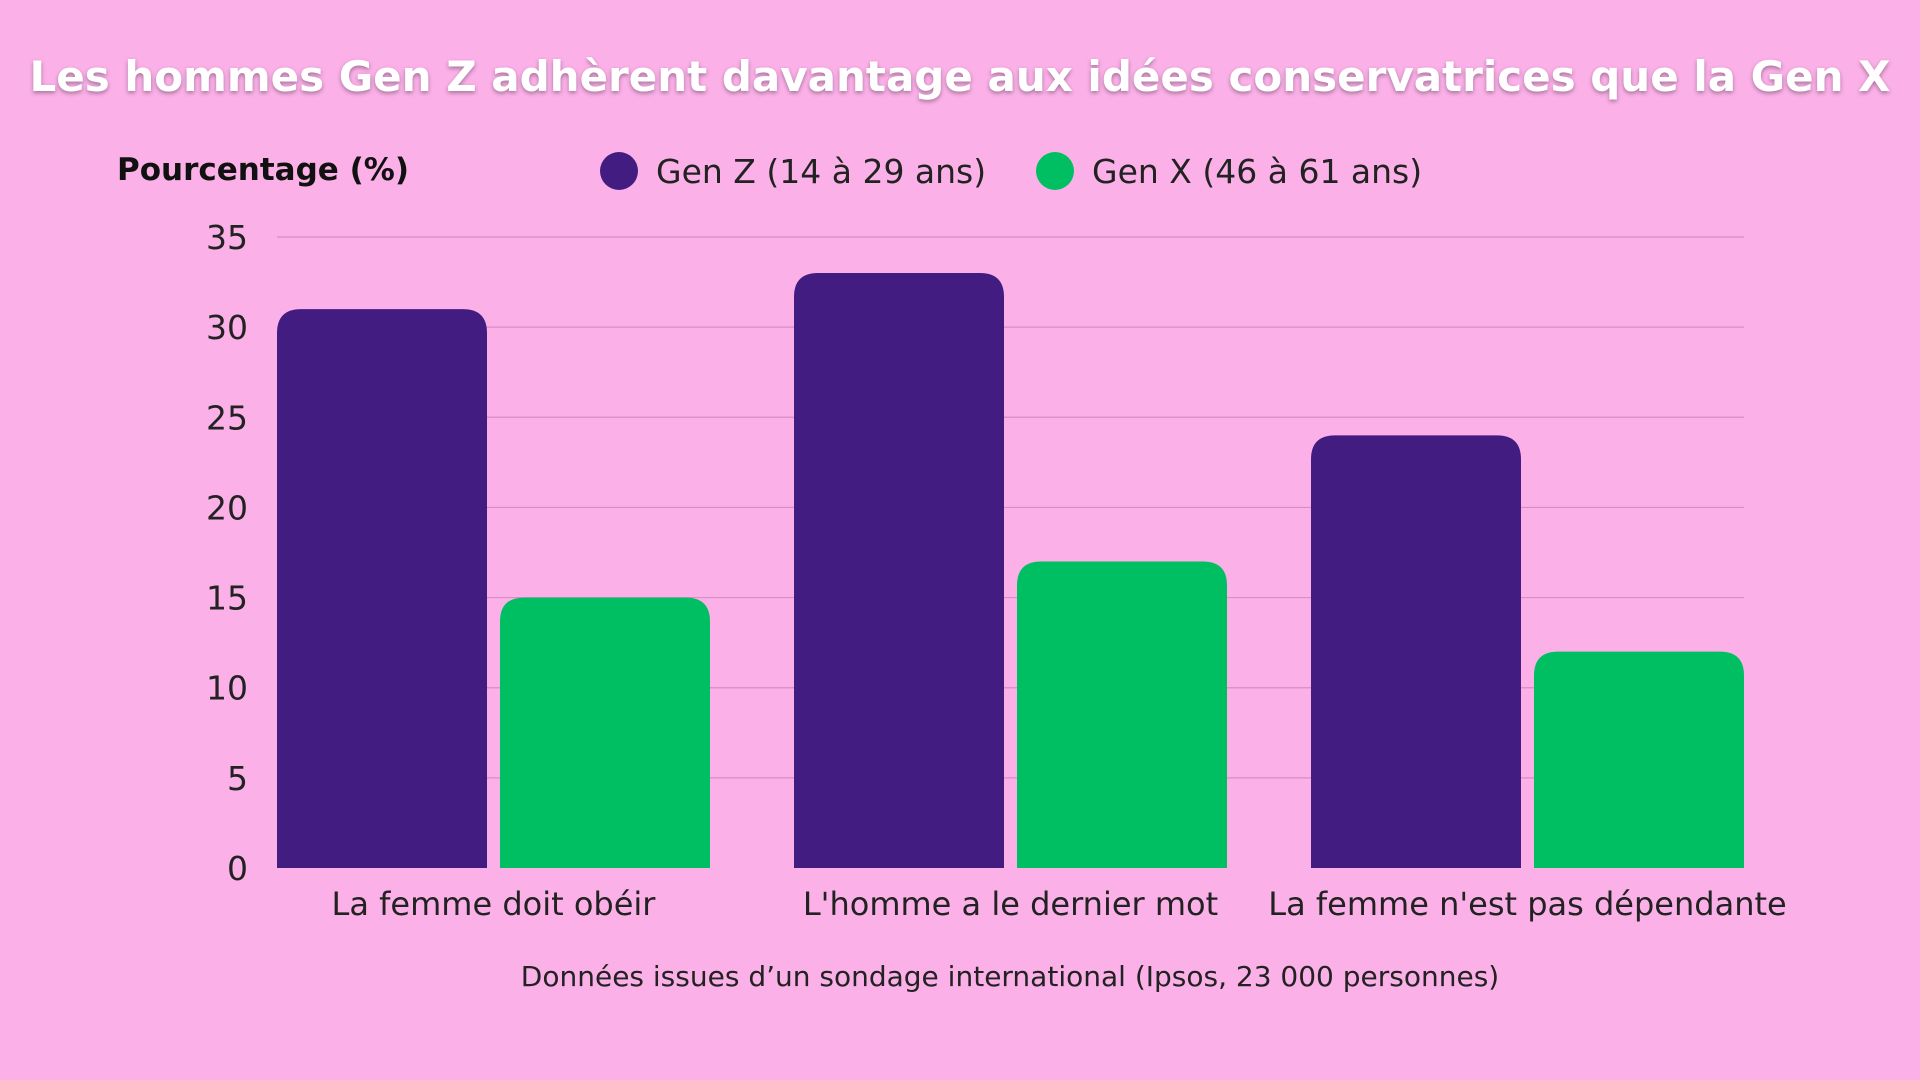 Image resolution: width=1920 pixels, height=1080 pixels. What do you see at coordinates (227, 417) in the screenshot?
I see `y-tick-label: 25` at bounding box center [227, 417].